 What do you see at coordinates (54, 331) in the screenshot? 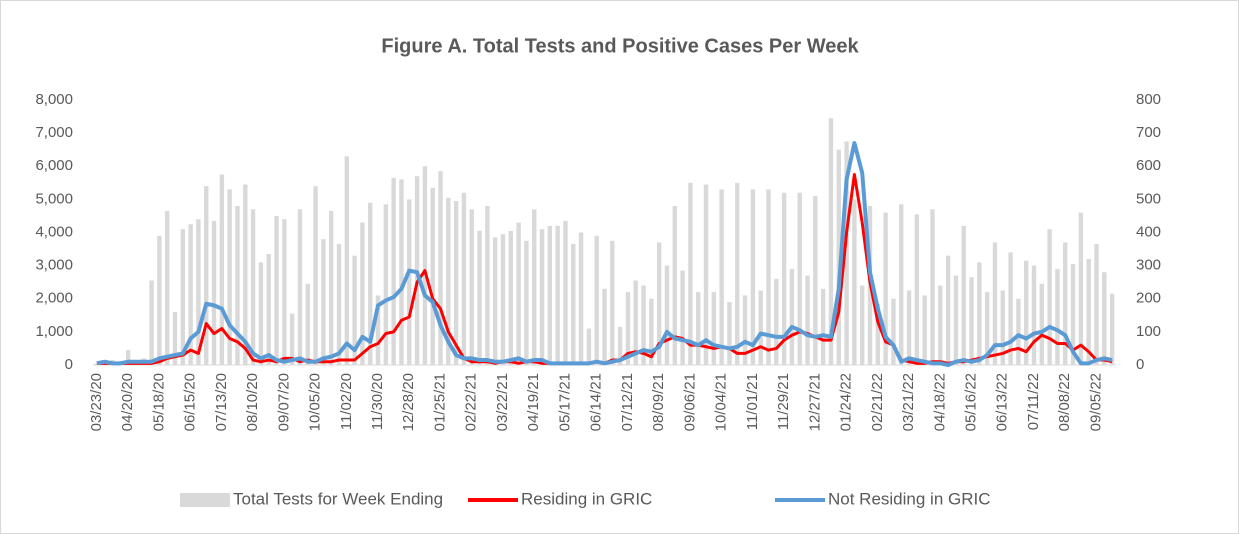
I see `y-tick-label: 1,000` at bounding box center [54, 331].